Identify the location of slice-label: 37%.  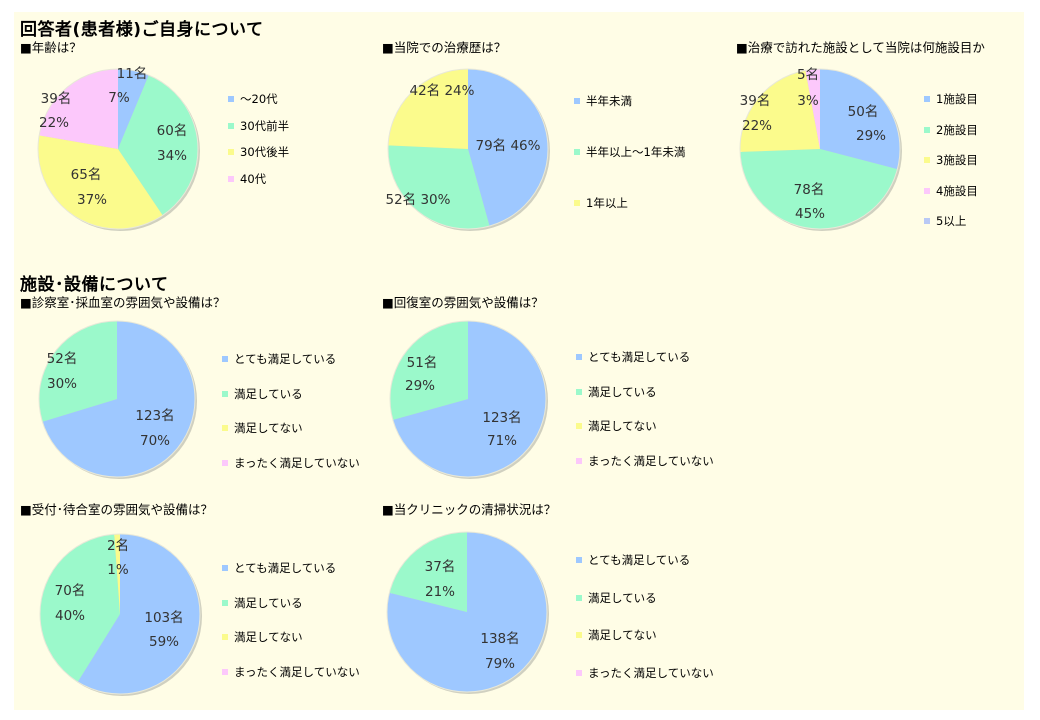
(92, 200).